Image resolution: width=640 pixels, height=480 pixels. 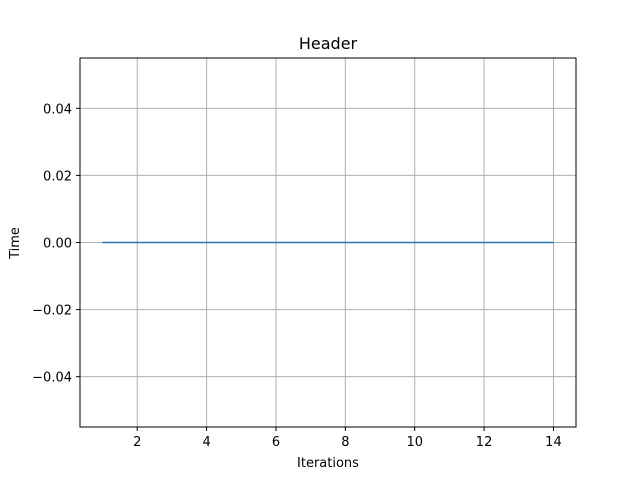 What do you see at coordinates (328, 43) in the screenshot?
I see `chart-title: Header` at bounding box center [328, 43].